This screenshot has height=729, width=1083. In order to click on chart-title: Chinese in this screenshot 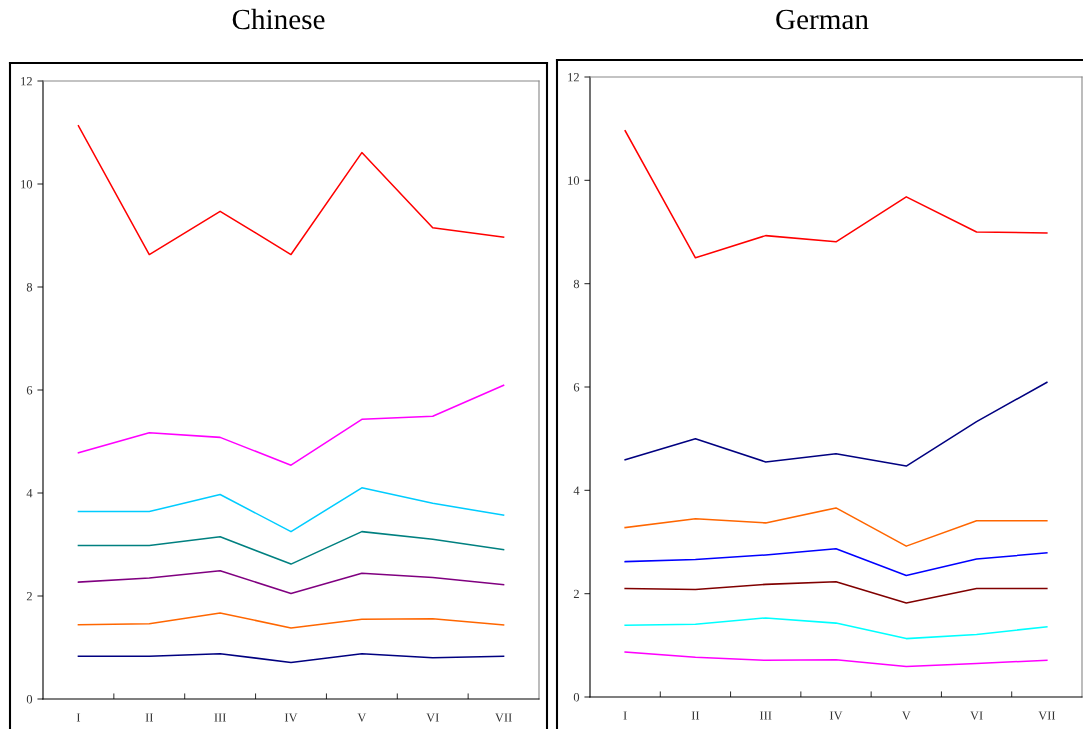, I will do `click(278, 19)`.